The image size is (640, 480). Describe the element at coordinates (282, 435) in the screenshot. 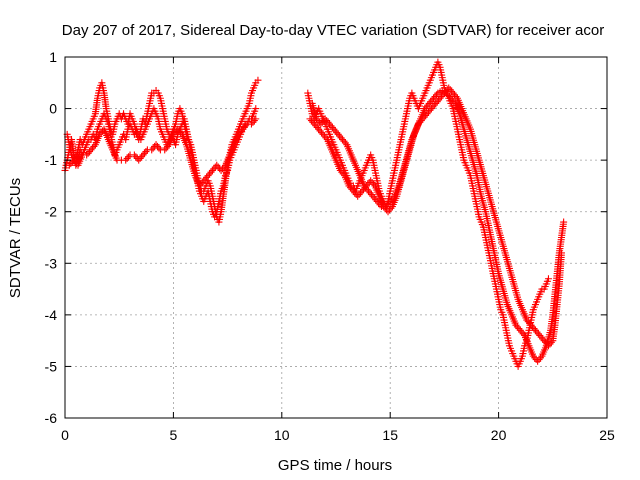

I see `x-tick-label: 10` at that location.